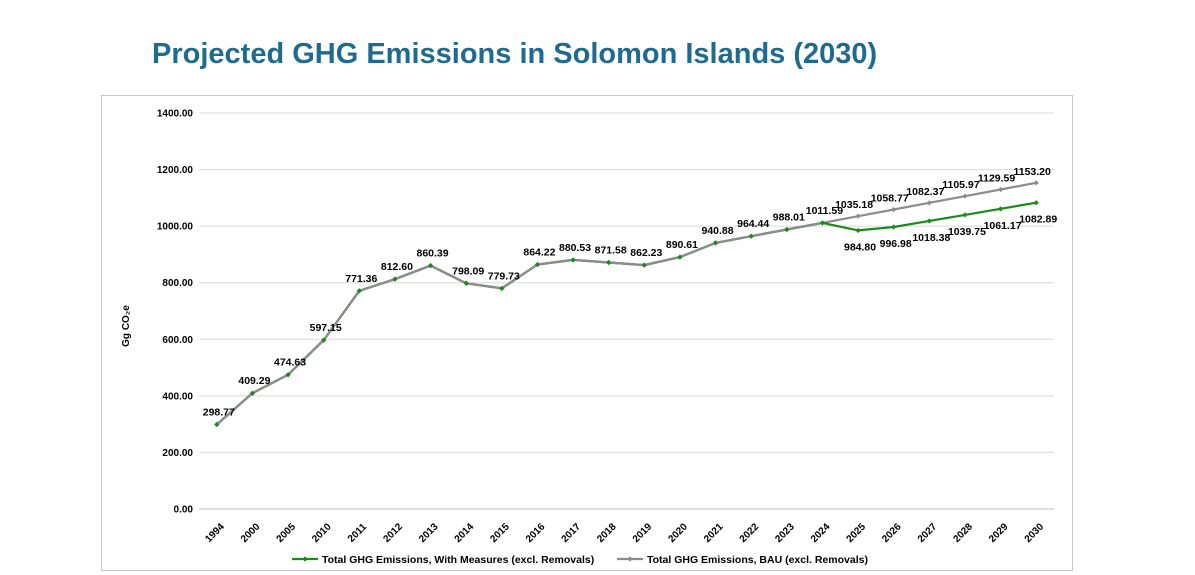 The image size is (1195, 575). Describe the element at coordinates (892, 533) in the screenshot. I see `x-tick-label: 2026` at that location.